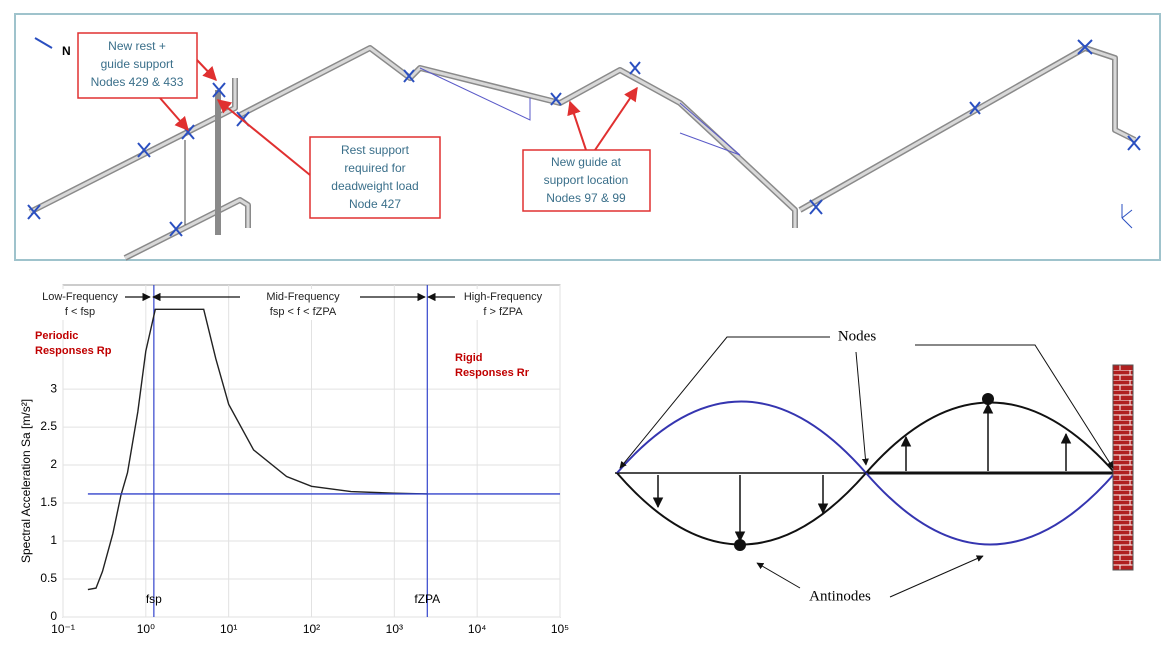  I want to click on y-tick-label: 2.5, so click(48, 426).